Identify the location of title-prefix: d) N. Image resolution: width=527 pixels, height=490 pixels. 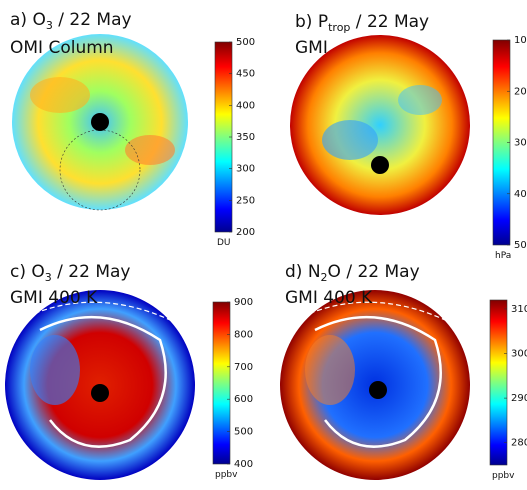
(303, 272).